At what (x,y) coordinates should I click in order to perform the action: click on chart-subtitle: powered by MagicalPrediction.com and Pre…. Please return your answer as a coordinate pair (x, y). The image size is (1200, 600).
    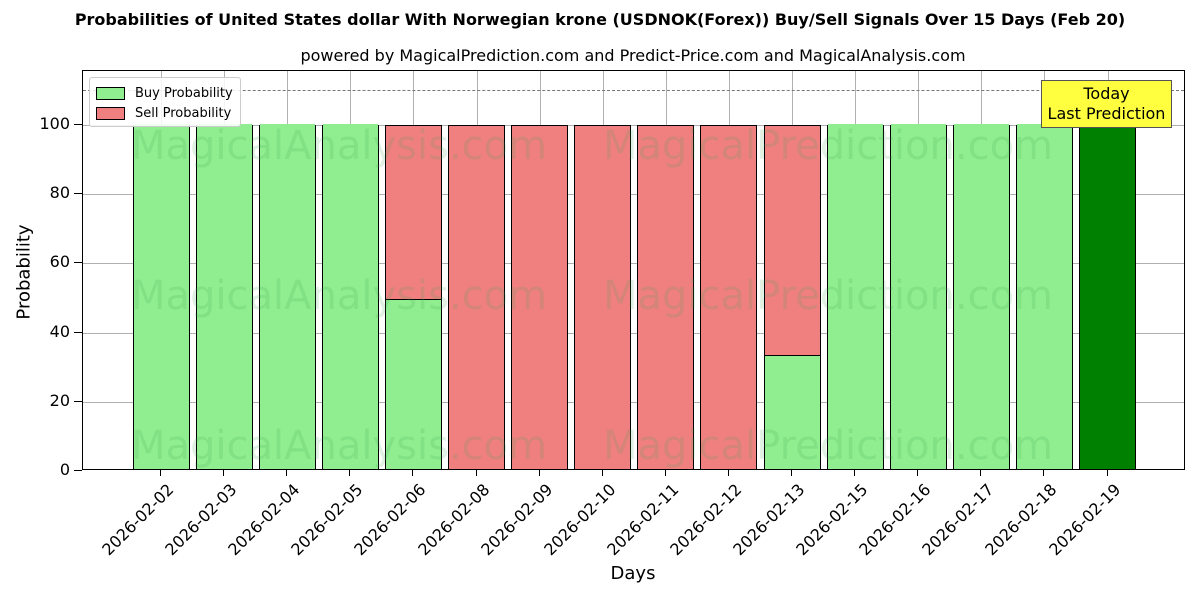
    Looking at the image, I should click on (633, 55).